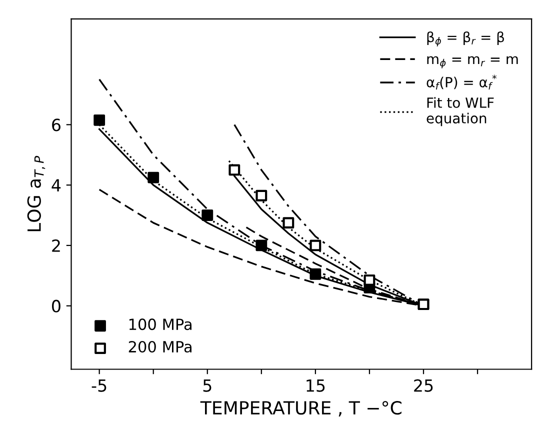 This screenshot has height=422, width=548. What do you see at coordinates (460, 111) in the screenshot?
I see `legend-label: Fit to WLF equation` at bounding box center [460, 111].